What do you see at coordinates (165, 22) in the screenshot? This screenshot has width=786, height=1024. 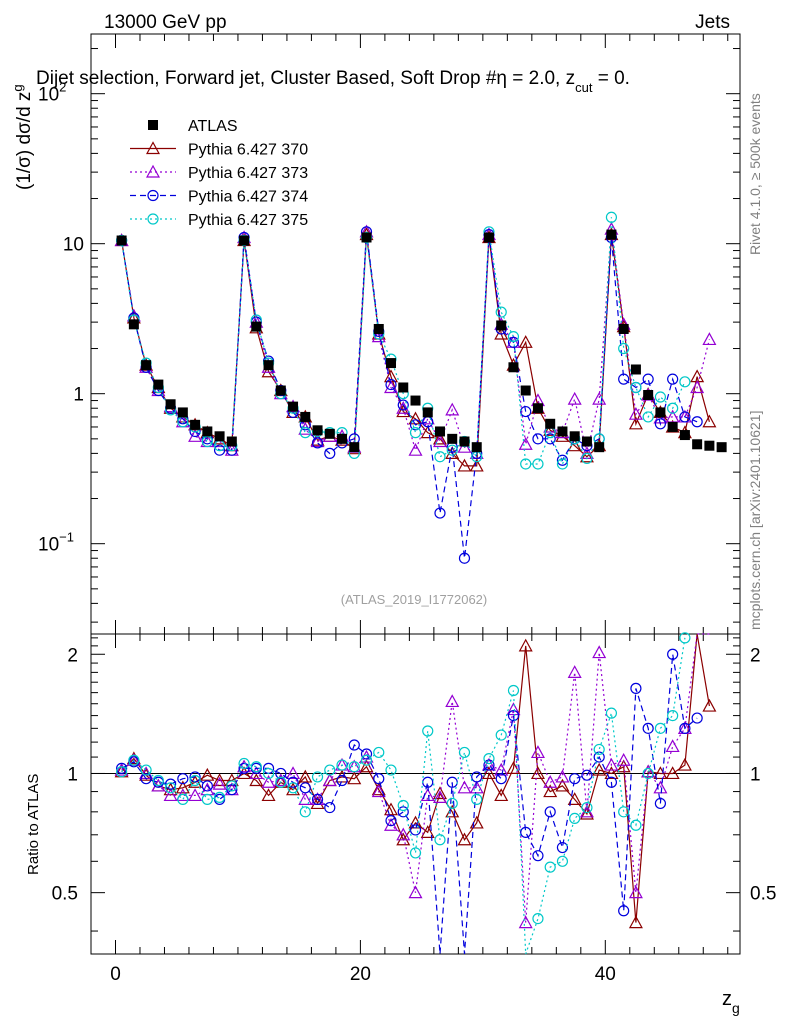 I see `energy-label: 13000 GeV pp` at bounding box center [165, 22].